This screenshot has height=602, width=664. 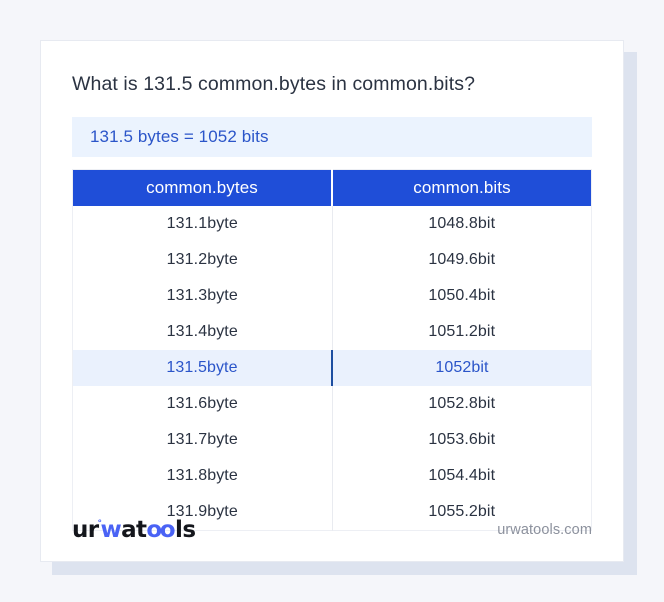 I want to click on cell-bytes: 131.4byte, so click(x=202, y=332).